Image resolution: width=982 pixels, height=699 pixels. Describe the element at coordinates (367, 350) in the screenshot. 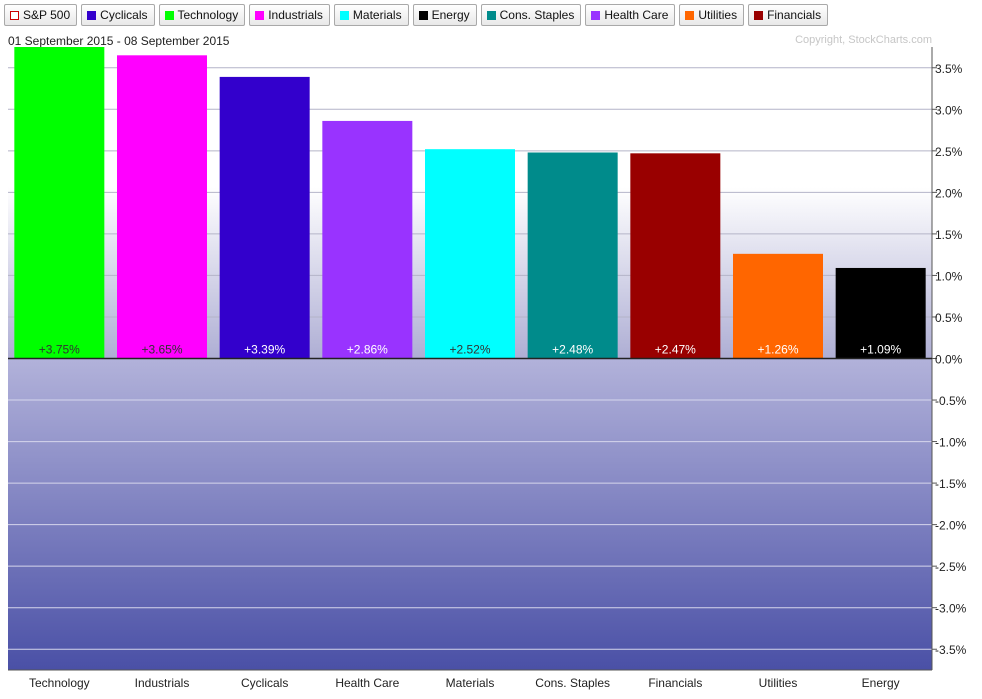

I see `bar-data-label: +2.86%` at that location.